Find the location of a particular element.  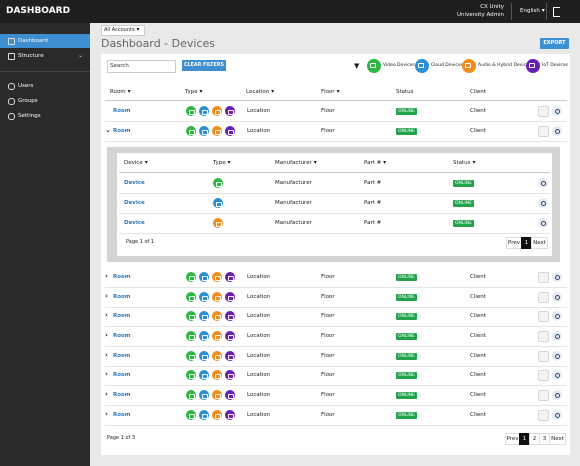

column-header: Device is located at coordinates (136, 163).